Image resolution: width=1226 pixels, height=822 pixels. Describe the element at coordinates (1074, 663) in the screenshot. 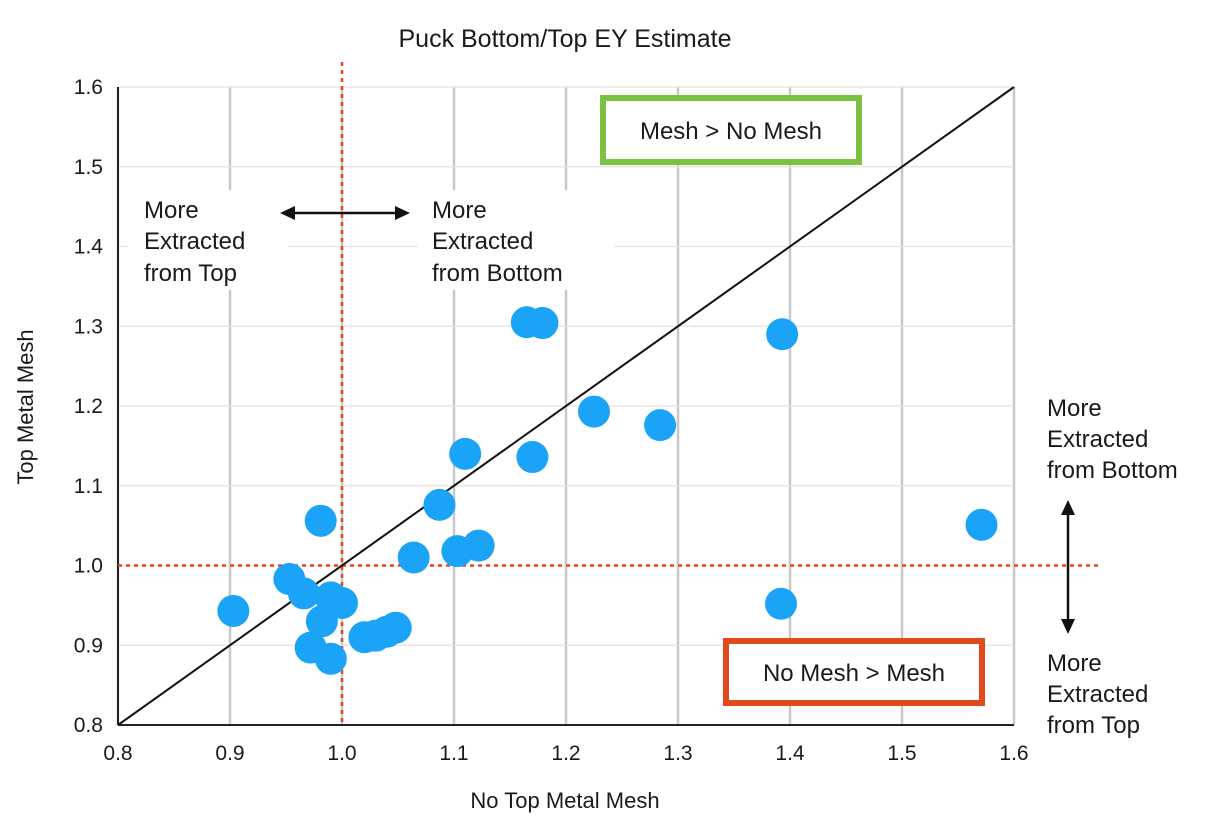

I see `note-right-lower-line-1: More` at that location.